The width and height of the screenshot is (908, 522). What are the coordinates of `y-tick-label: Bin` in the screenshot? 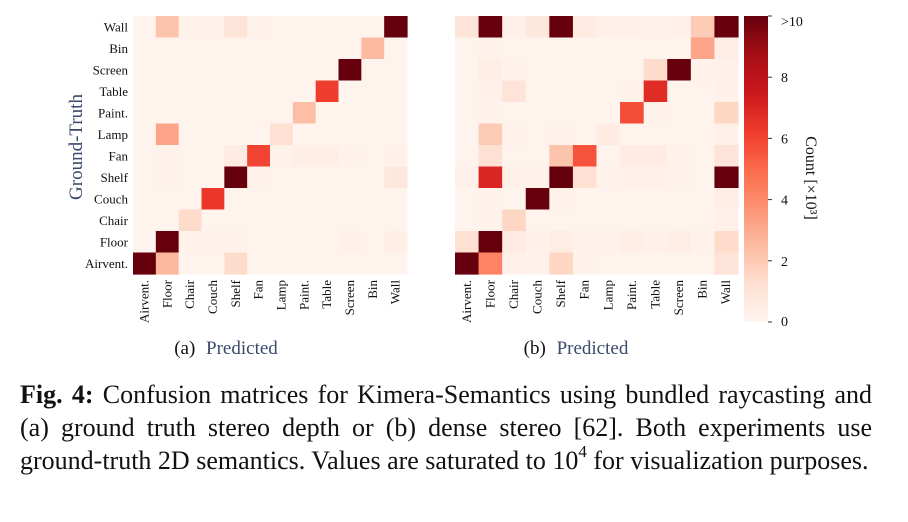 It's located at (118, 48).